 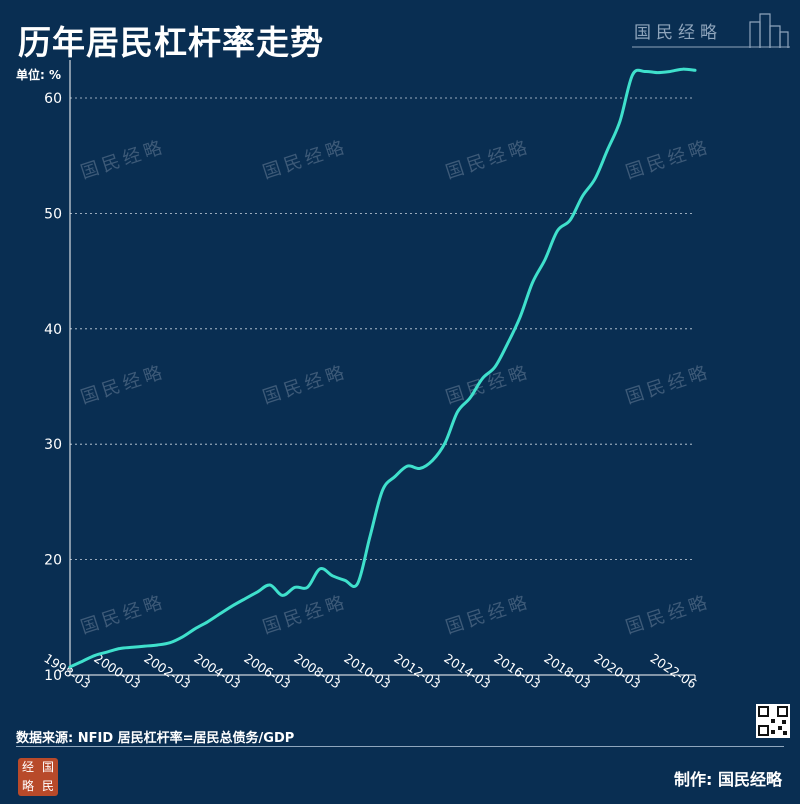 I want to click on logo-char: 经, so click(x=27, y=767).